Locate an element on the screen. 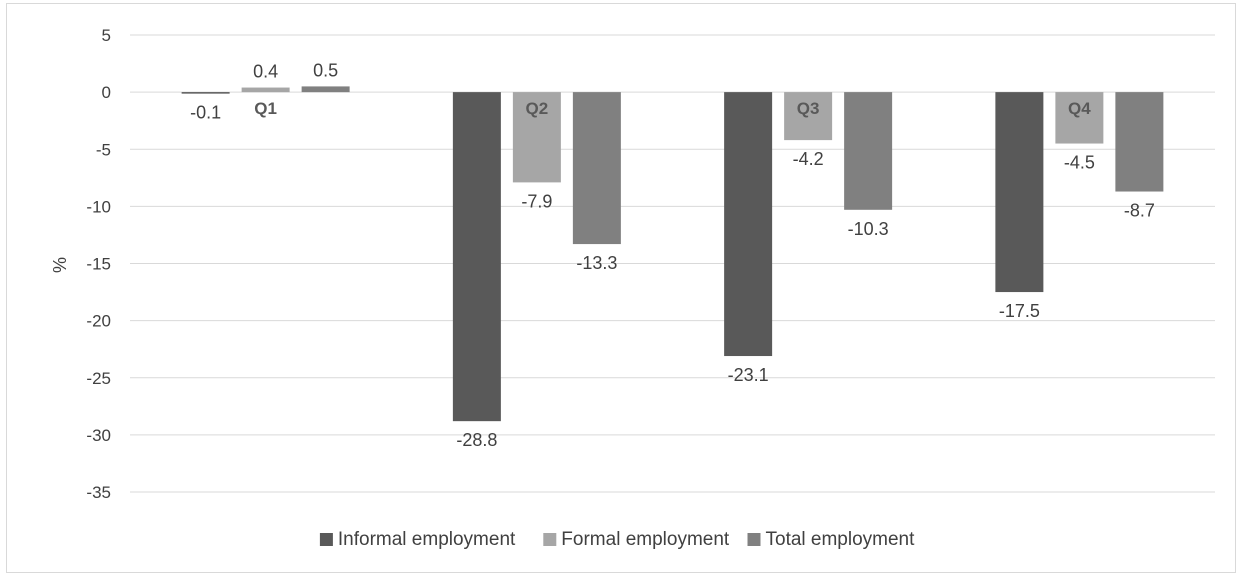  data-label: -4.5 is located at coordinates (1079, 163).